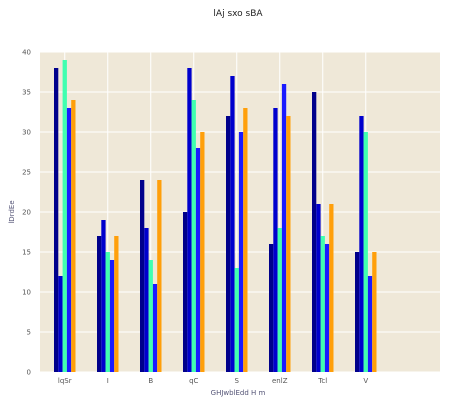 The width and height of the screenshot is (450, 405). What do you see at coordinates (26, 253) in the screenshot?
I see `y-tick-label: 15` at bounding box center [26, 253].